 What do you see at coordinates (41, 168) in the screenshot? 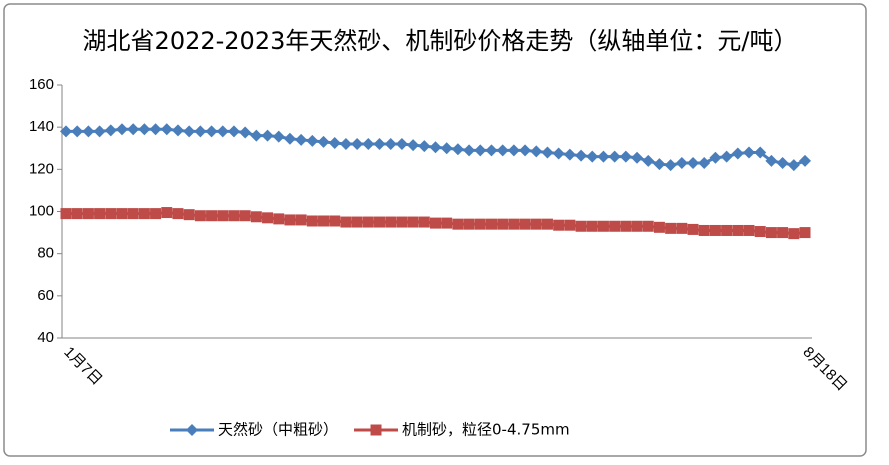
I see `y-tick-label: 120` at bounding box center [41, 168].